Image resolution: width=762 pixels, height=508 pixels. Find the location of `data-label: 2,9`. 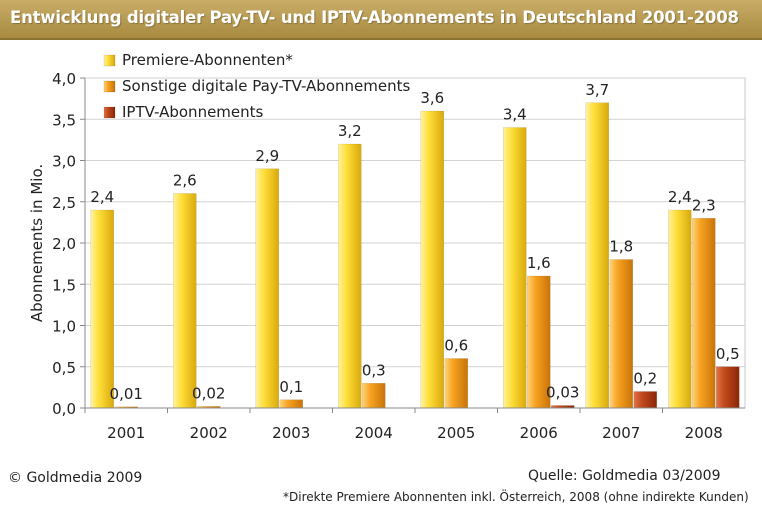

data-label: 2,9 is located at coordinates (267, 156).